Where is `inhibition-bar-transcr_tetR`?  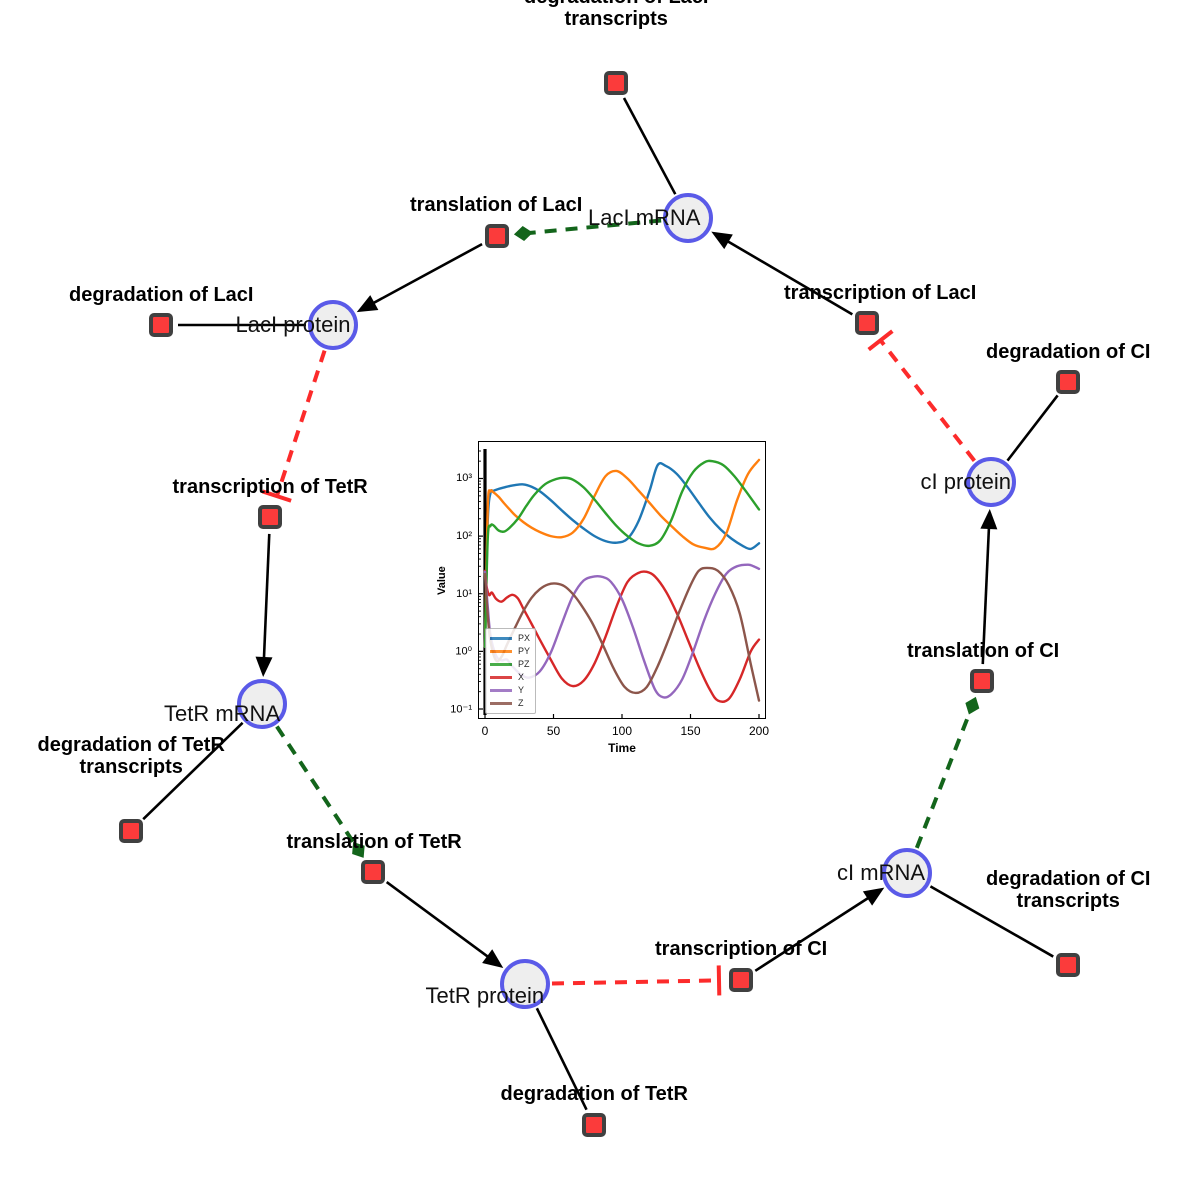 inhibition-bar-transcr_tetR is located at coordinates (276, 496).